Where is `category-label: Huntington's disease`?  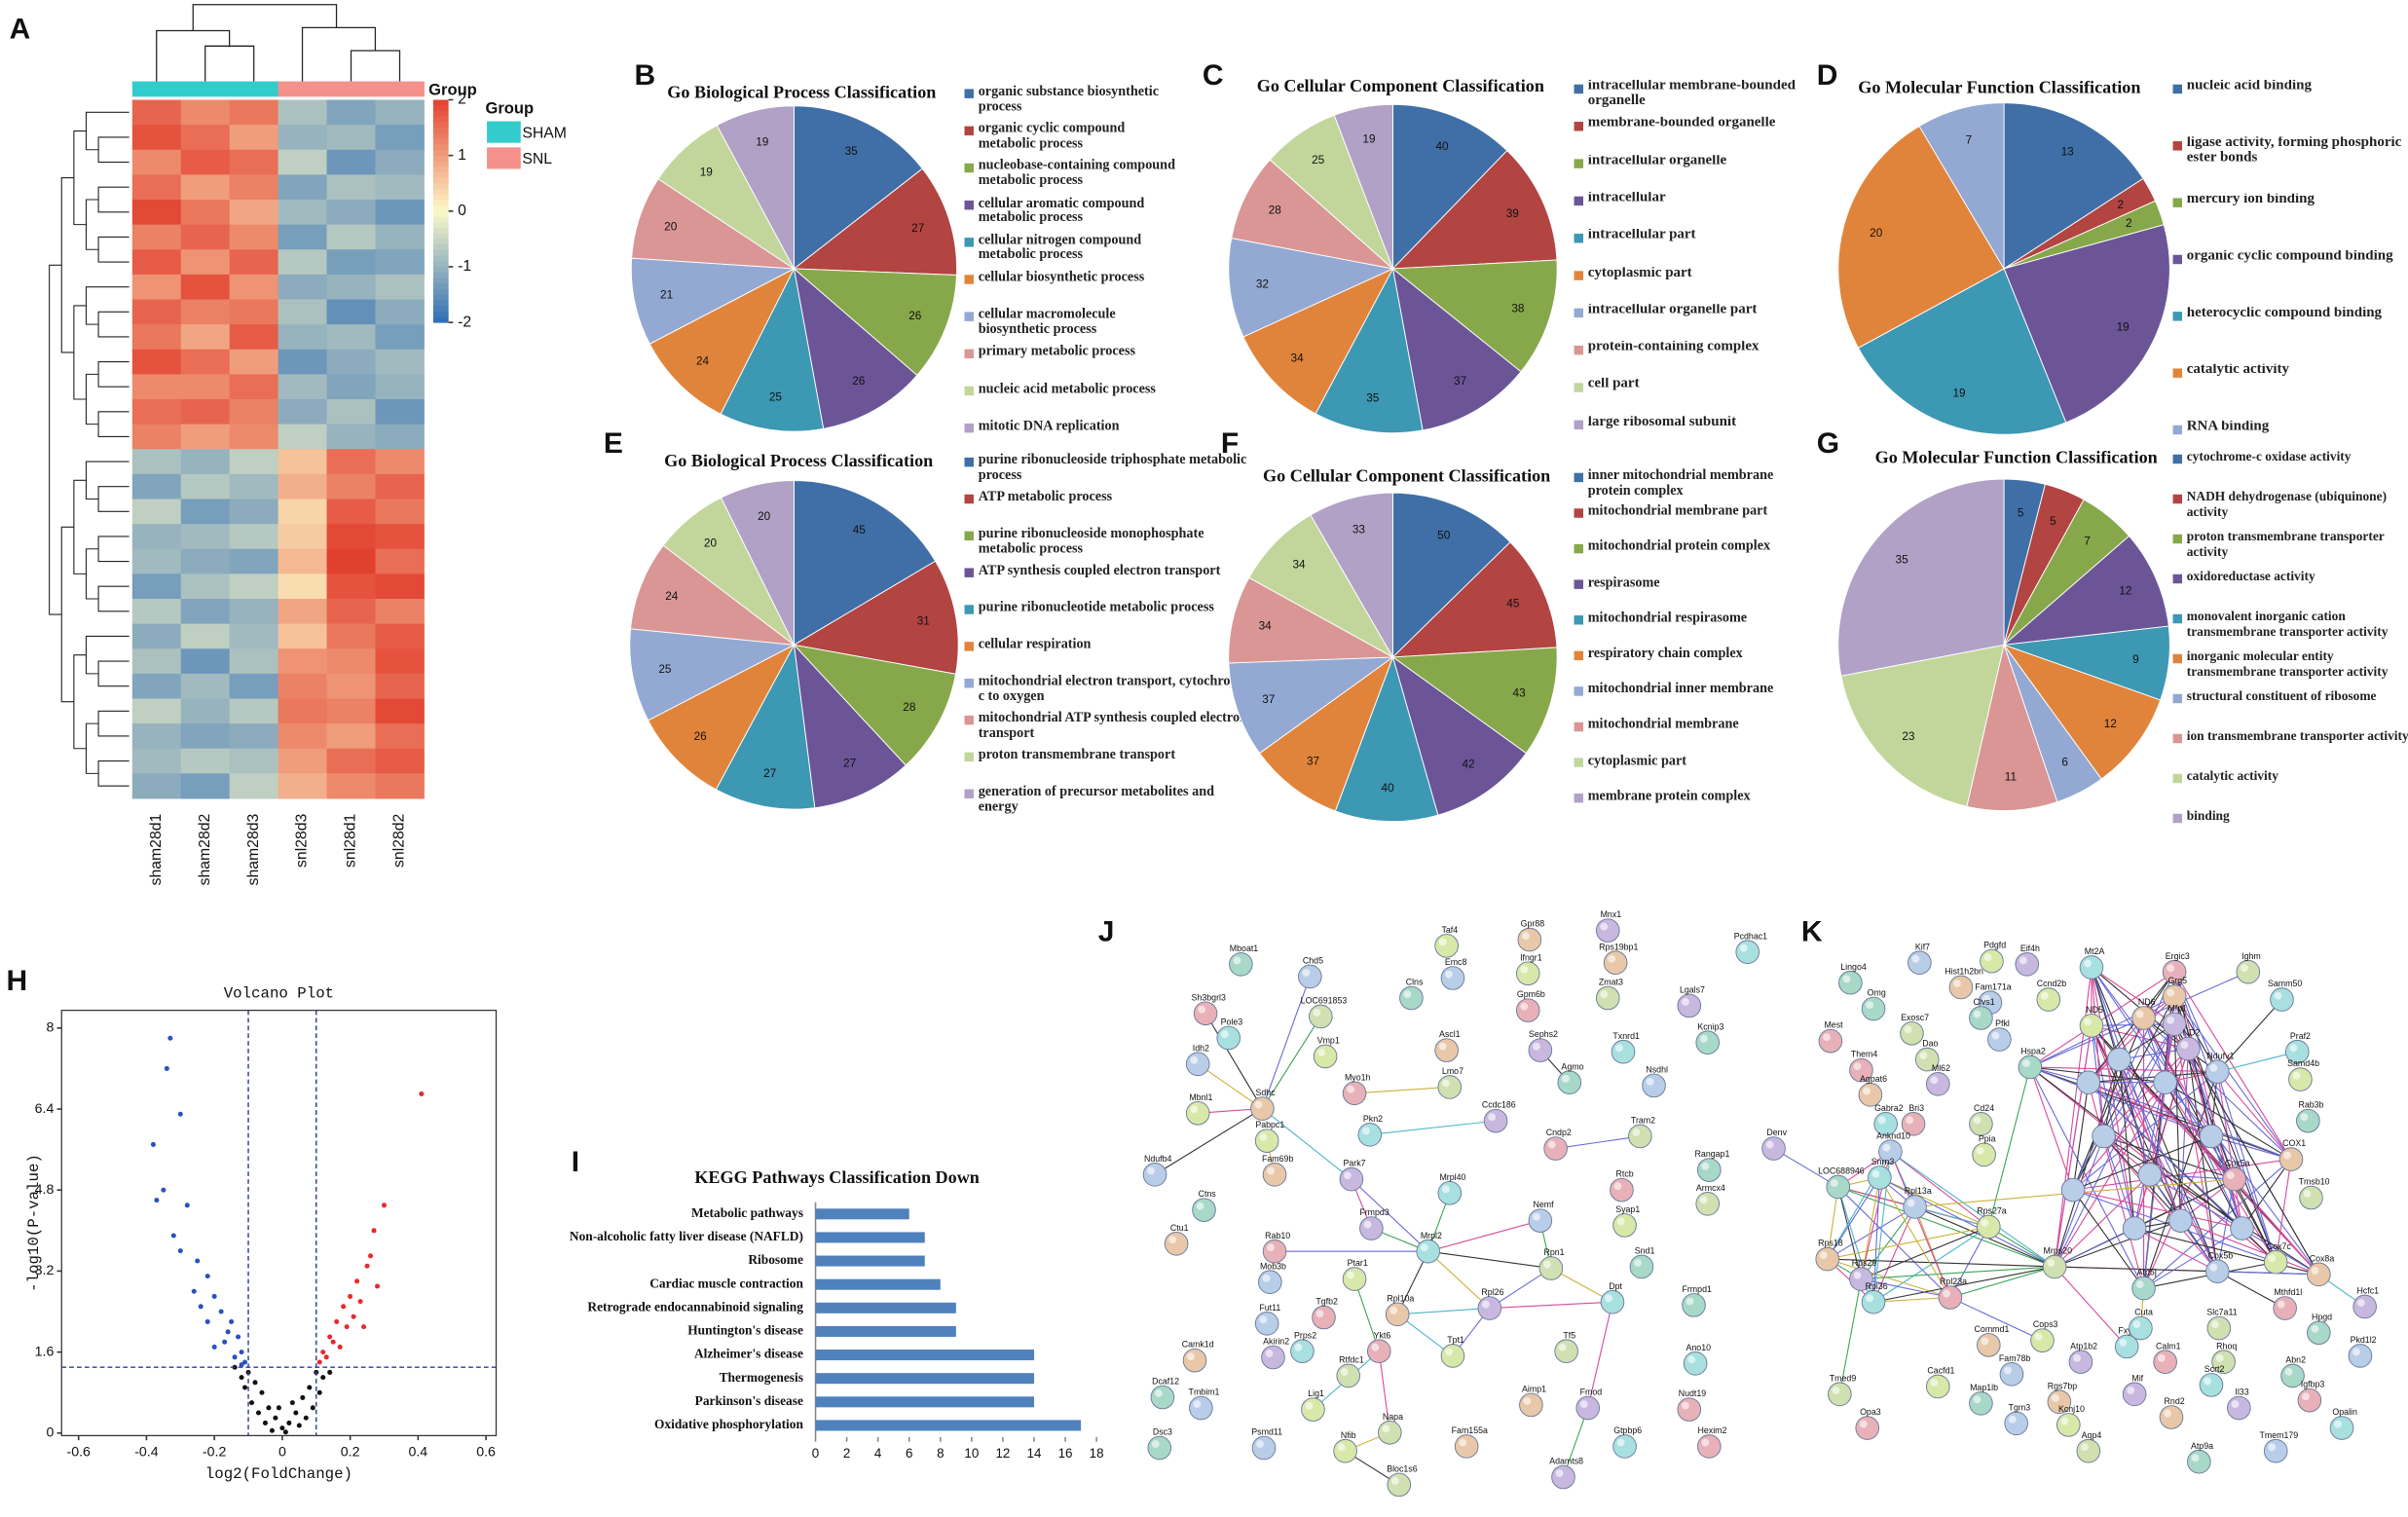
category-label: Huntington's disease is located at coordinates (745, 1330).